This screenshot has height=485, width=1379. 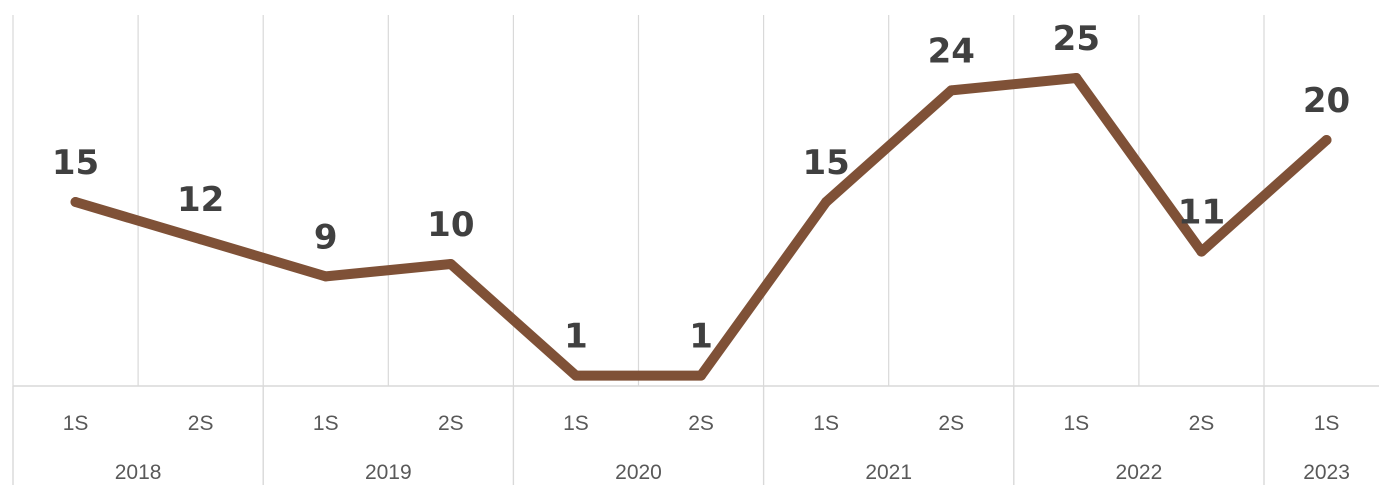 What do you see at coordinates (1326, 101) in the screenshot?
I see `data-label: 20` at bounding box center [1326, 101].